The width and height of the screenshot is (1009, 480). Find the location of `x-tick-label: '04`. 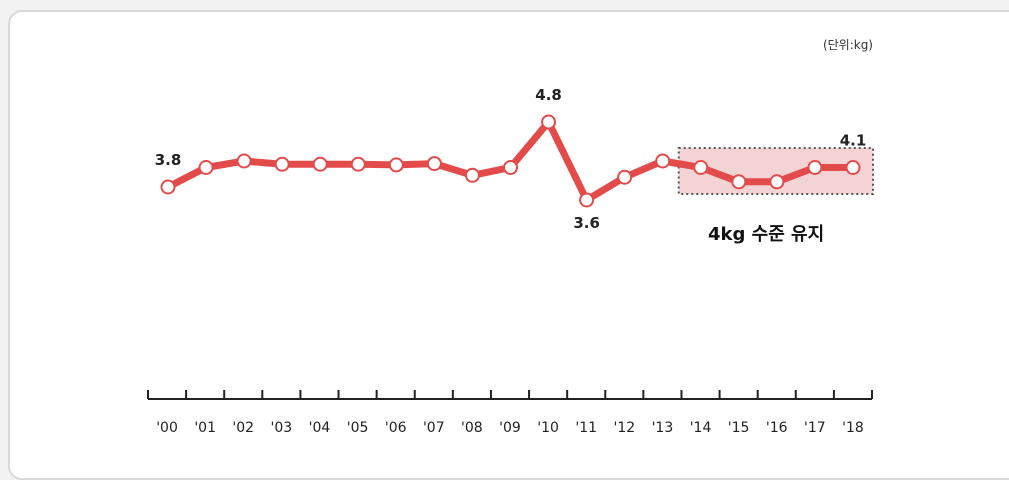

x-tick-label: '04 is located at coordinates (320, 428).